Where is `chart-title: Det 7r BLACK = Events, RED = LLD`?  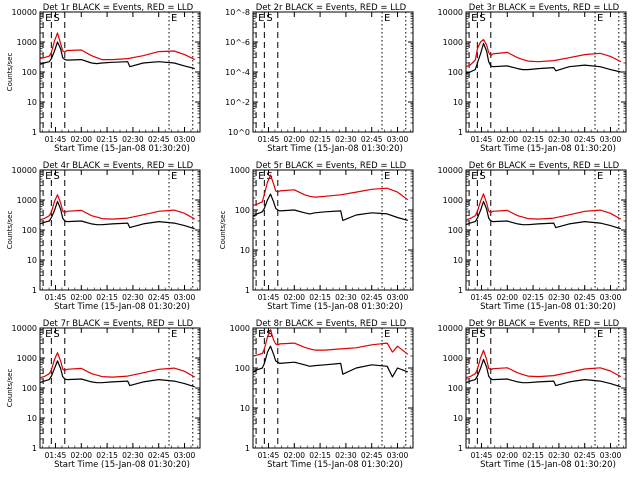
chart-title: Det 7r BLACK = Events, RED = LLD is located at coordinates (118, 324).